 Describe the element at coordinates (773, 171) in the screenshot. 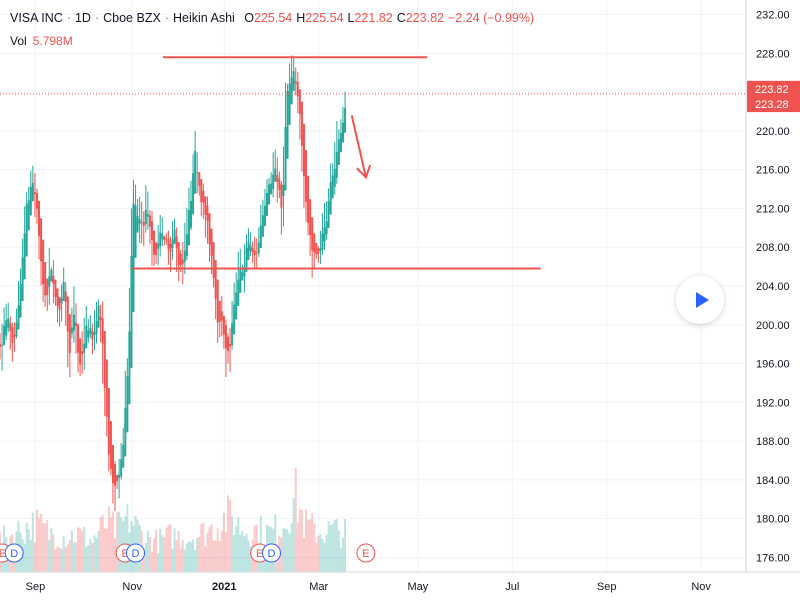

I see `y-tick-label: 216.00` at that location.